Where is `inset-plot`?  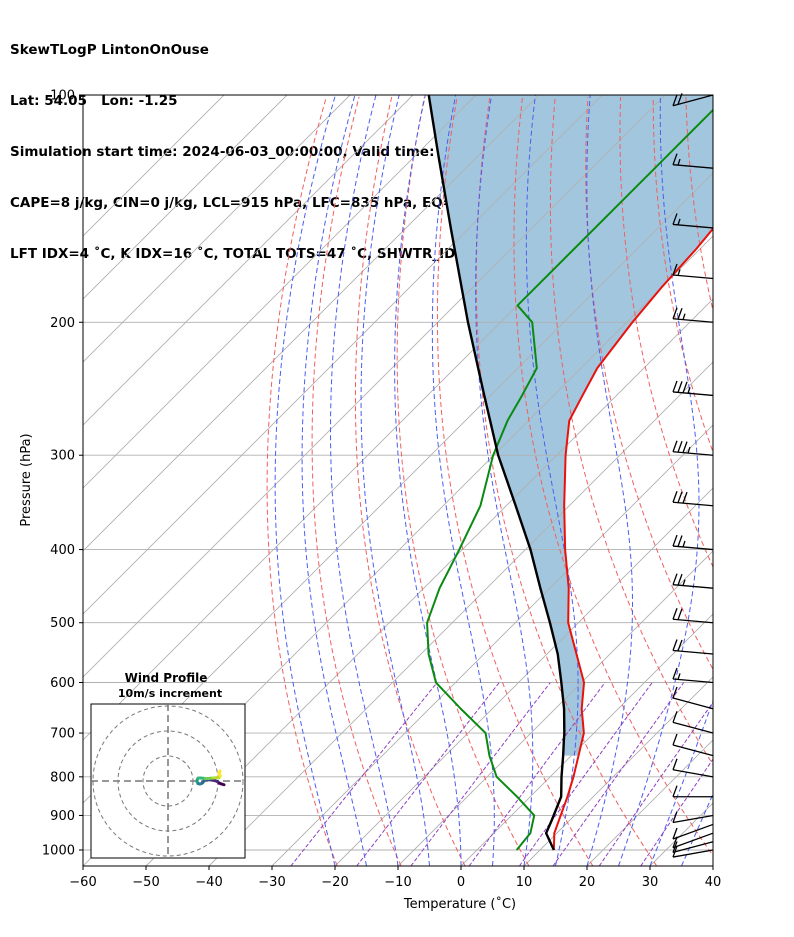
inset-plot is located at coordinates (168, 781).